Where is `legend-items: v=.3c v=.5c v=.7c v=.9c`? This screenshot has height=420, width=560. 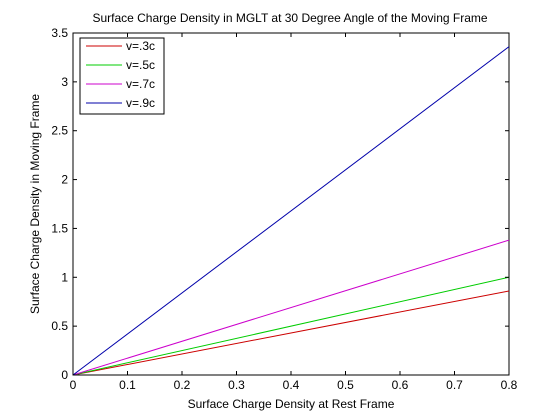
legend-items: v=.3c v=.5c v=.7c v=.9c is located at coordinates (120, 74).